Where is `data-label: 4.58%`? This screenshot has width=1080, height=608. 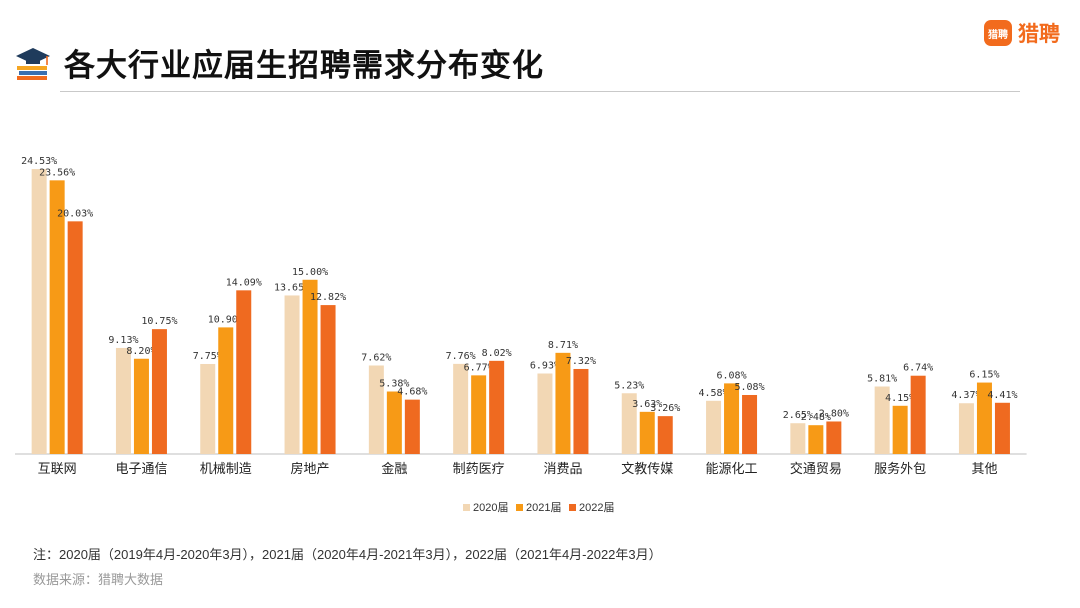
data-label: 4.58% is located at coordinates (713, 393).